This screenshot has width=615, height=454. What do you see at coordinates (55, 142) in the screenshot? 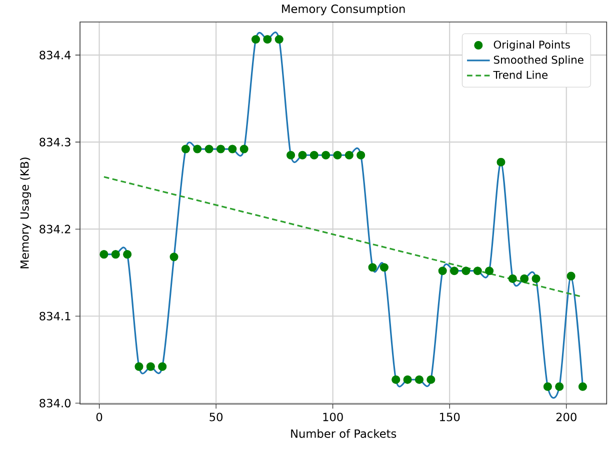
I see `y-tick-label: 834.3` at bounding box center [55, 142].